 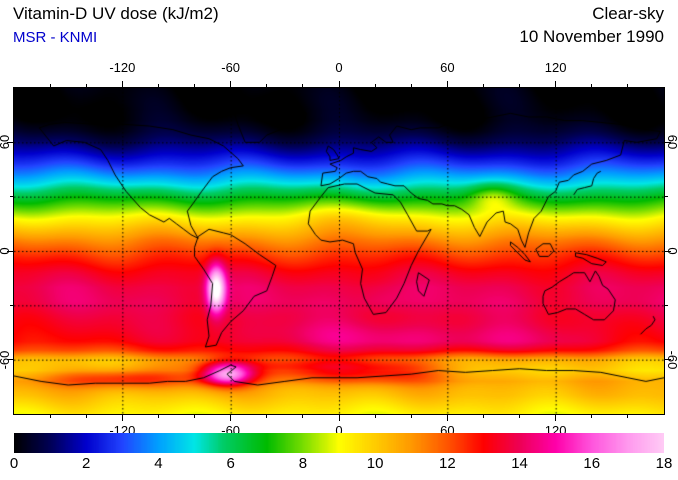 I want to click on colorbar-tick-label: 14, so click(x=519, y=463).